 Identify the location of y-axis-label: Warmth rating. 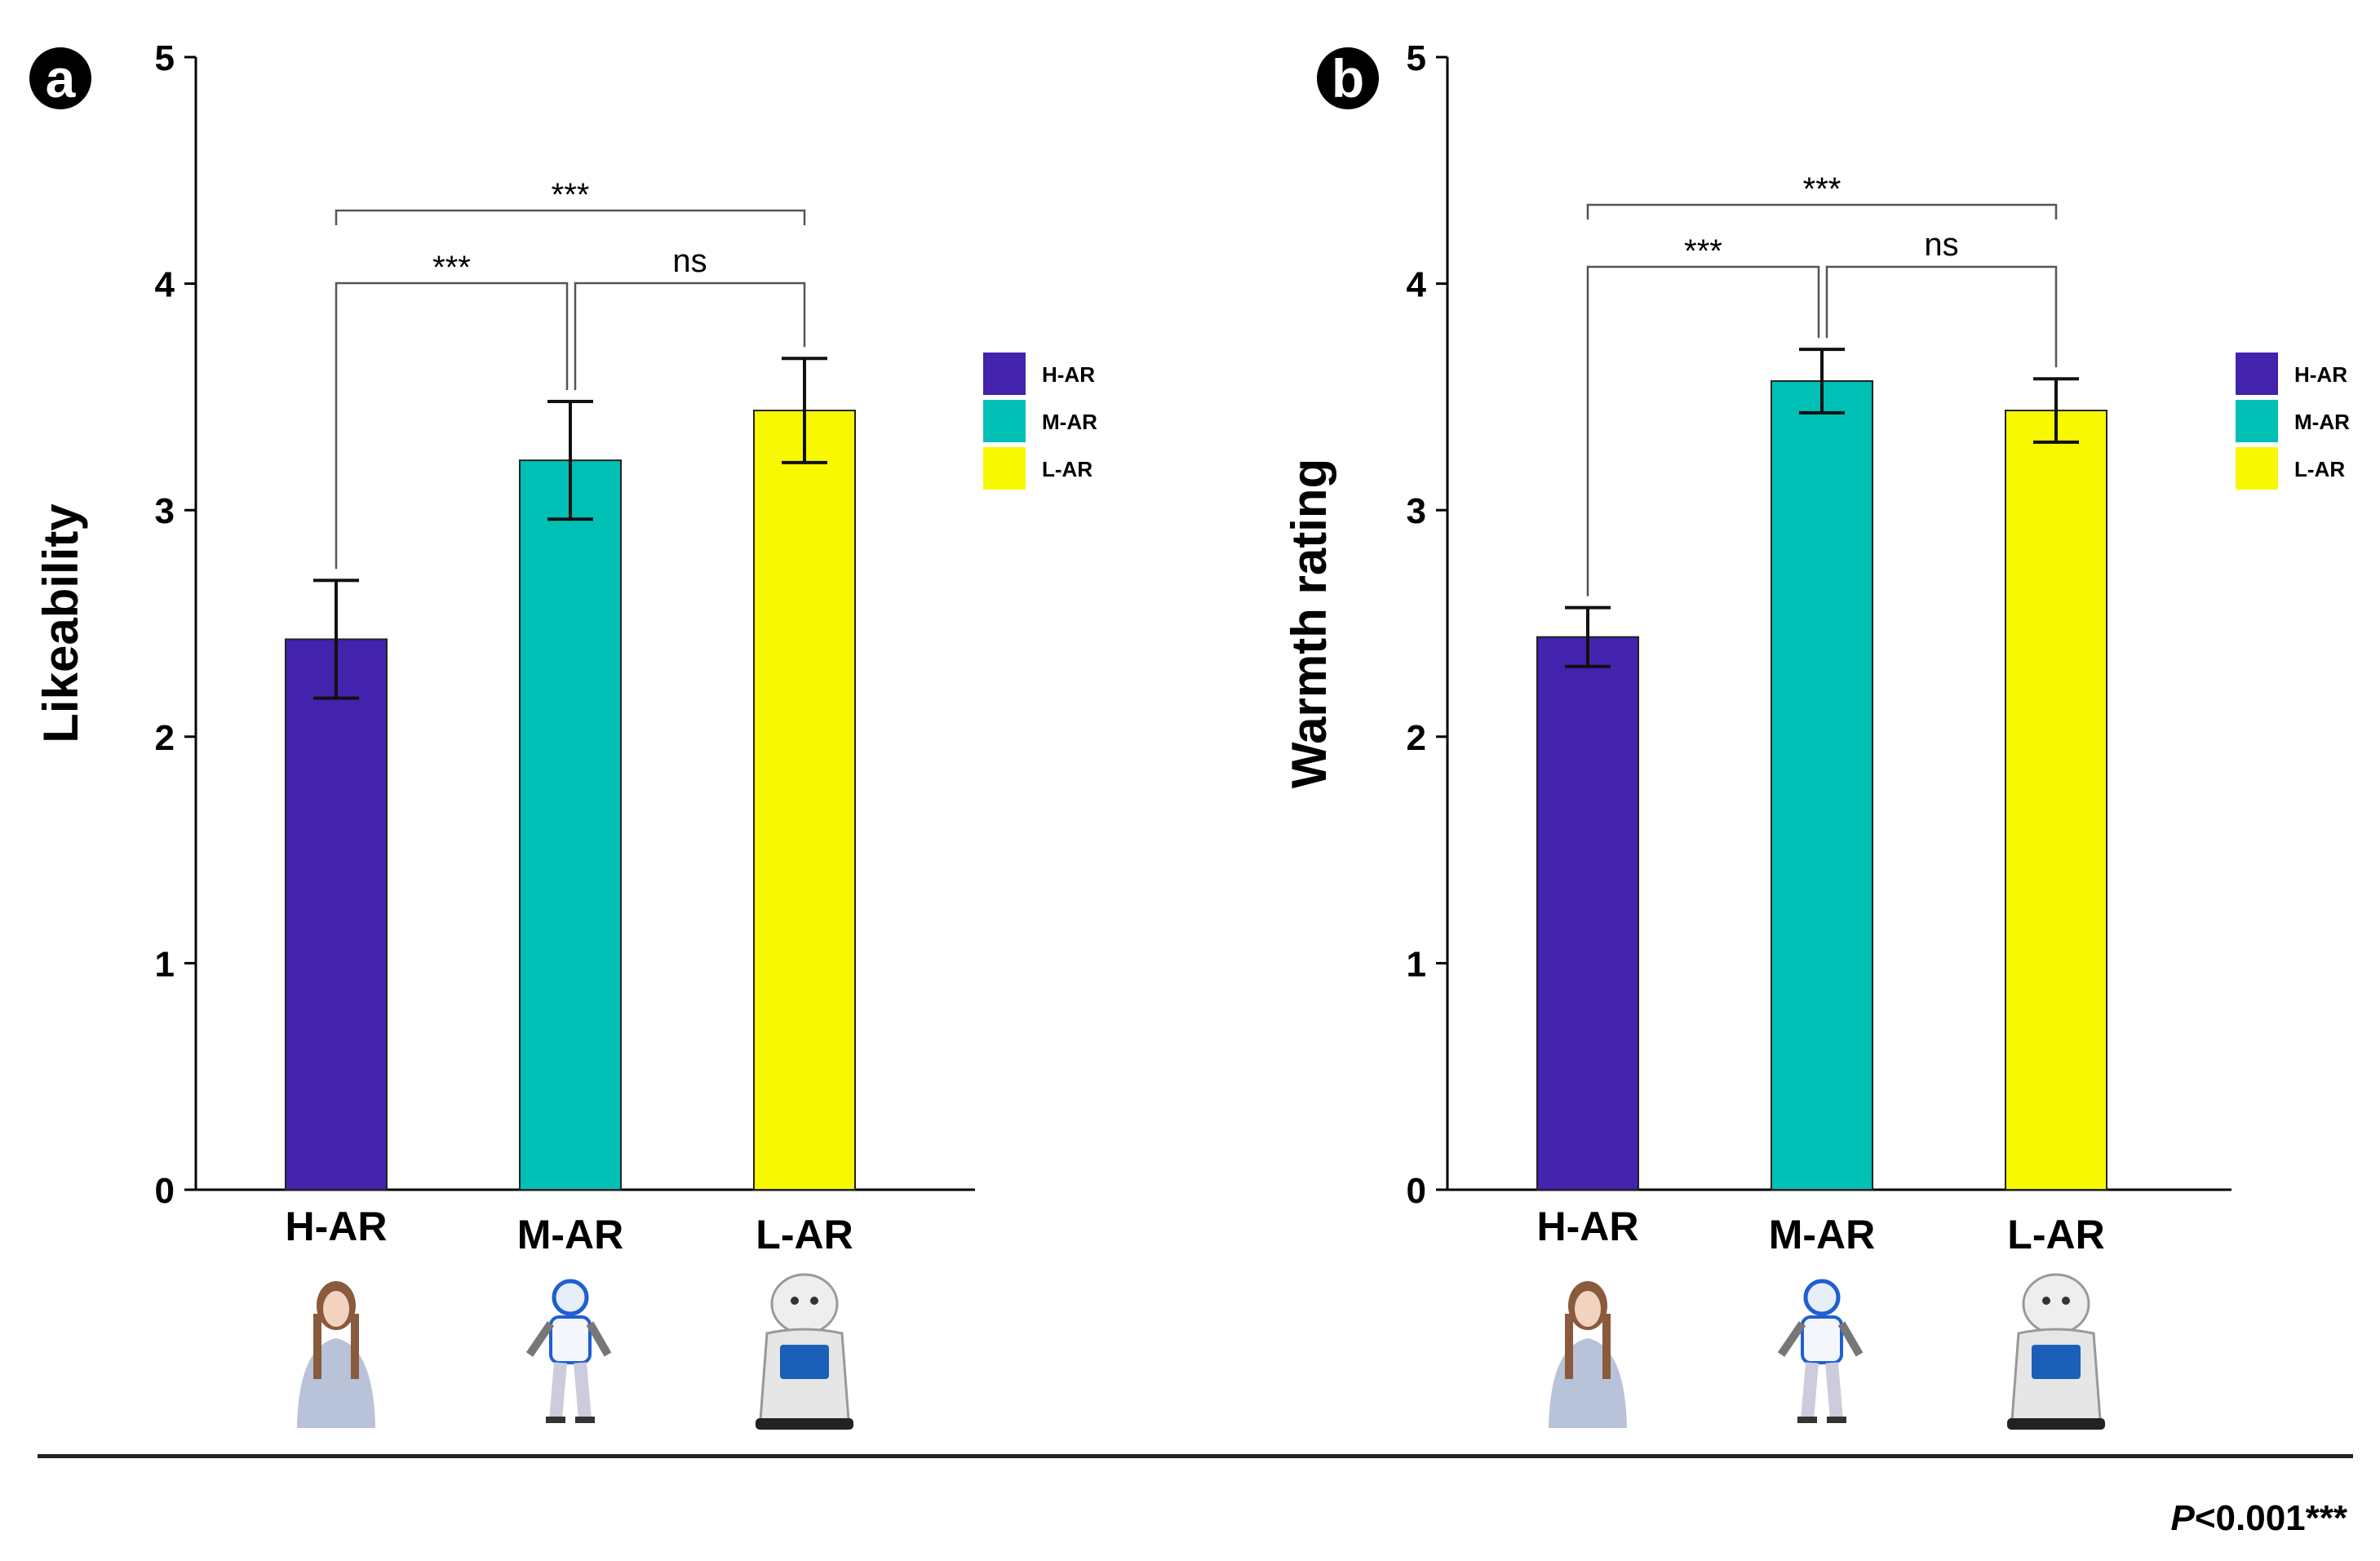
(1309, 623).